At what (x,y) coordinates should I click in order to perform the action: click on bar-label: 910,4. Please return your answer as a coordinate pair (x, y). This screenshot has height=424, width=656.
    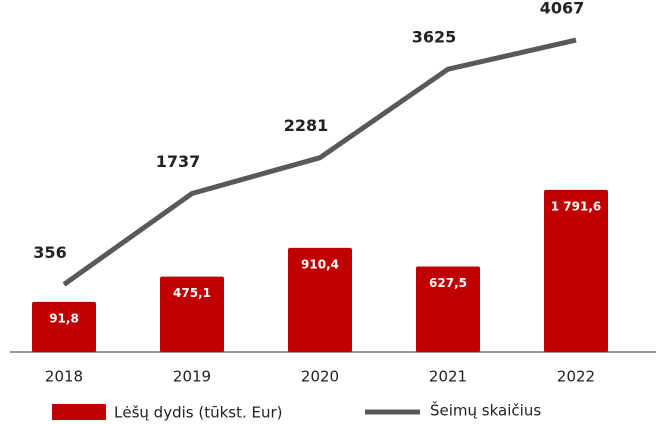
    Looking at the image, I should click on (320, 264).